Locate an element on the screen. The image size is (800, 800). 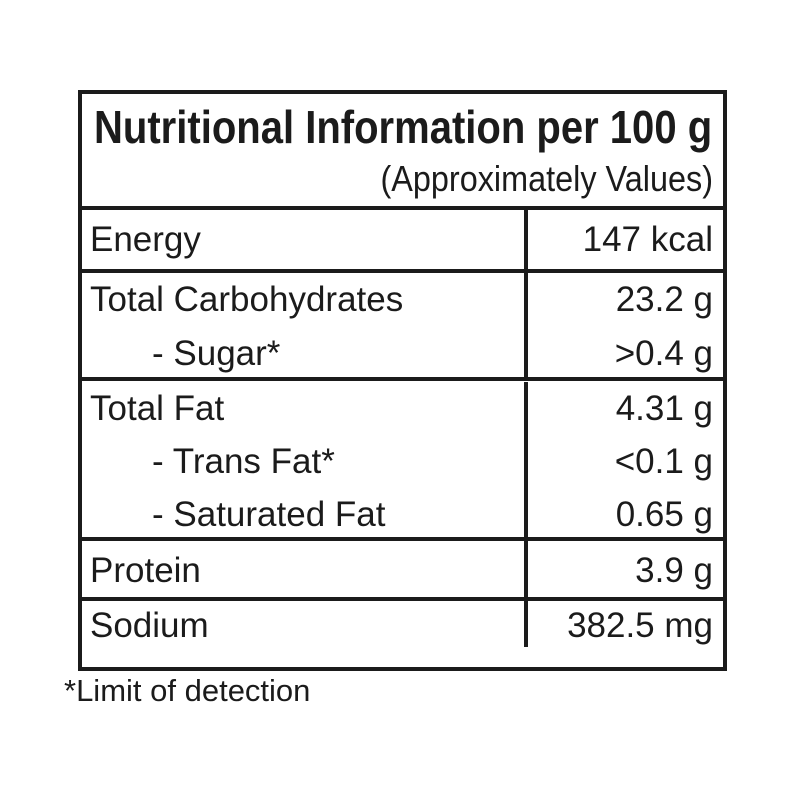
row-subvalue-sugar: >0.4 g is located at coordinates (663, 353).